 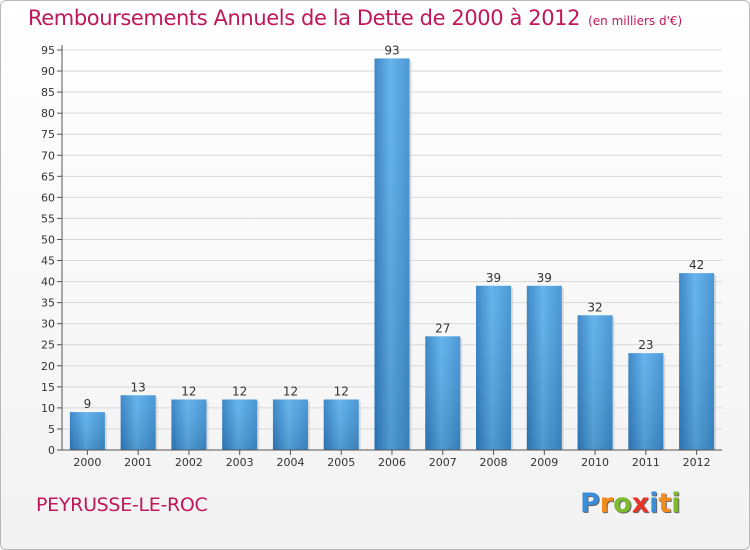 I want to click on logo-letter: P, so click(x=590, y=503).